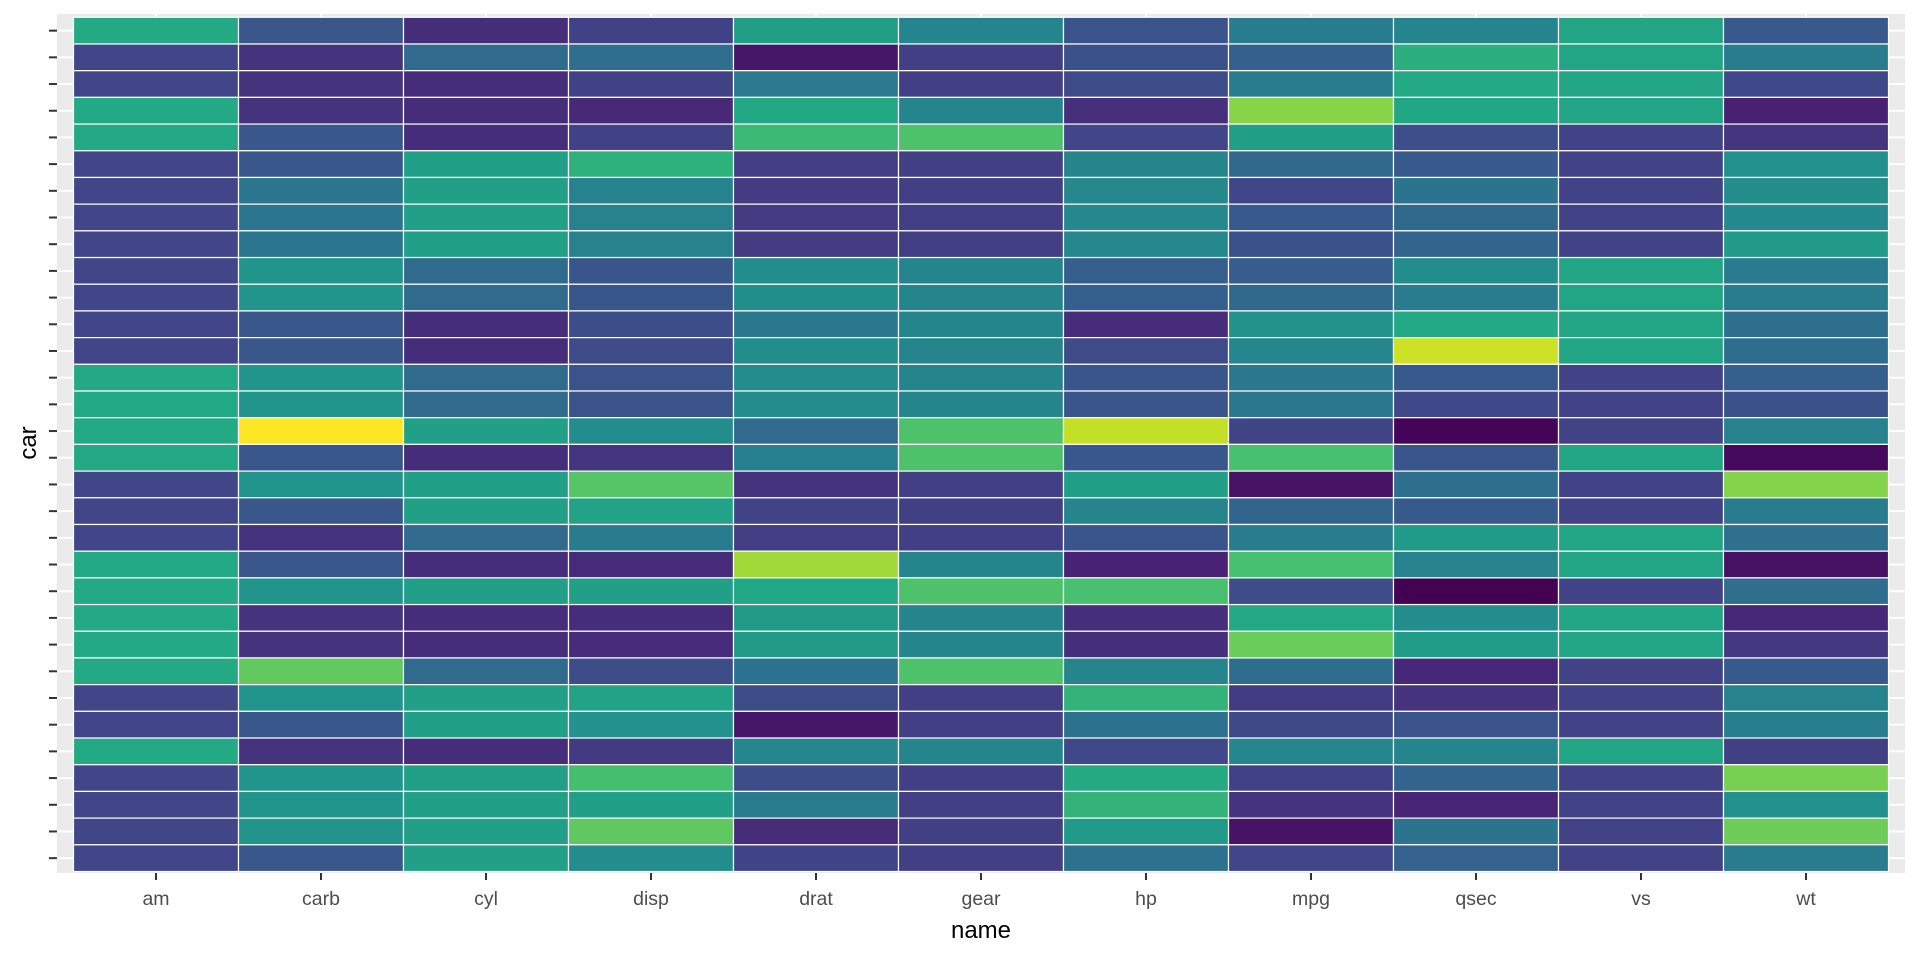 The image size is (1920, 960). I want to click on heatmap-tile: Merc 240D / vs: 1.12, so click(1641, 324).